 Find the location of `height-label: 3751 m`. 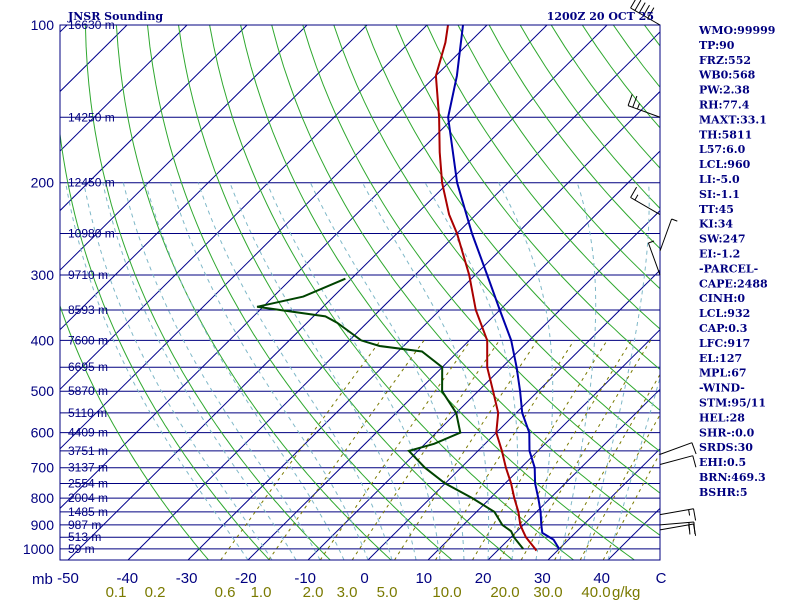

height-label: 3751 m is located at coordinates (88, 451).